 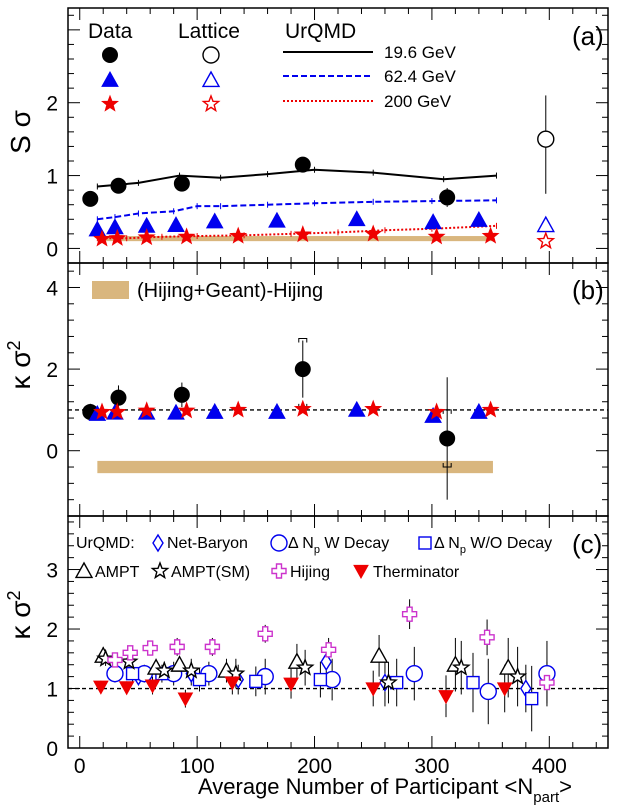 I want to click on legend-b: (Hijing+Geant)-Hijing, so click(x=207, y=291).